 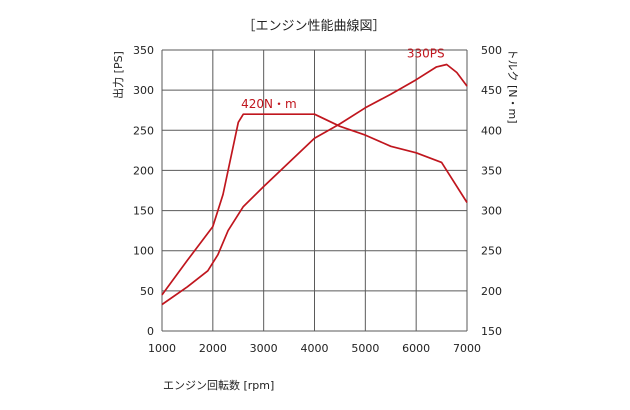 What do you see at coordinates (343, 78) in the screenshot?
I see `series-labels: 330PS 420N・m` at bounding box center [343, 78].